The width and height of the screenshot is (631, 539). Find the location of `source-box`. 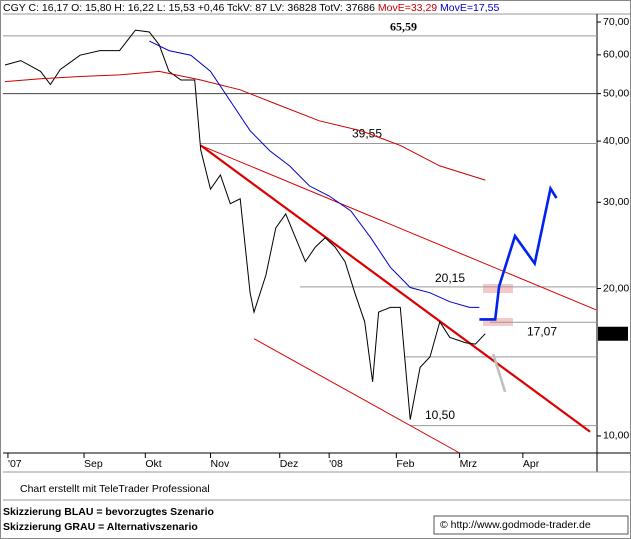

source-box is located at coordinates (531, 525).